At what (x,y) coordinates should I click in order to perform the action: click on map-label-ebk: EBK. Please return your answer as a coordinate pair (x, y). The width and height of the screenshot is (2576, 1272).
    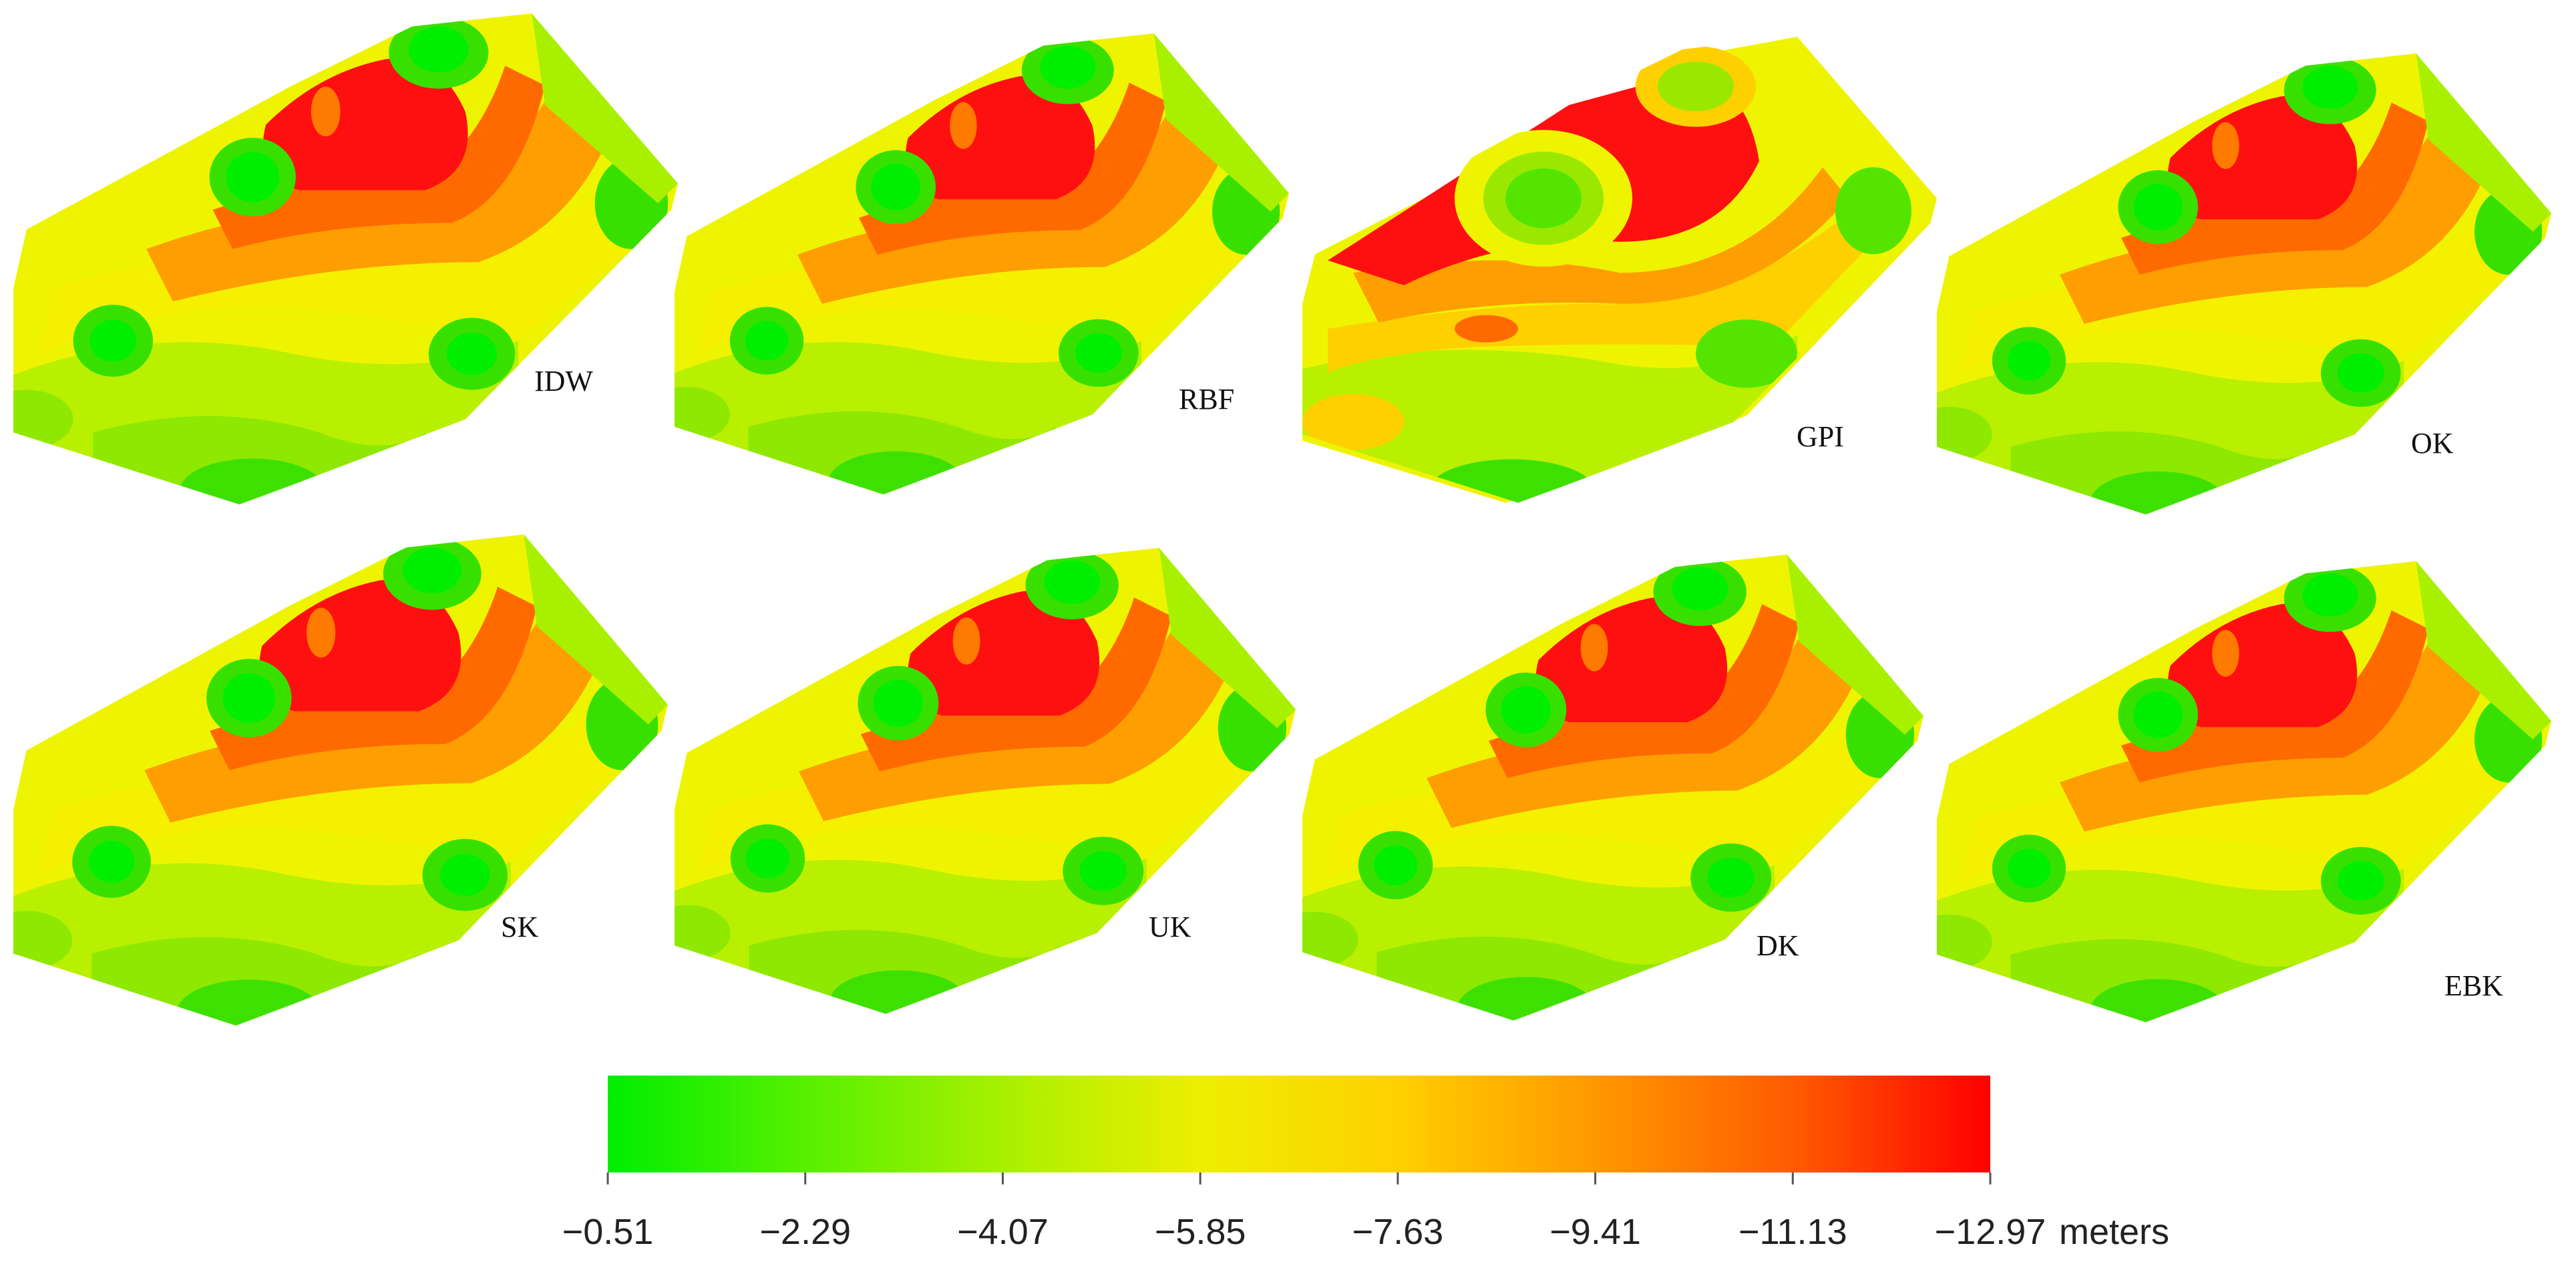
    Looking at the image, I should click on (2473, 985).